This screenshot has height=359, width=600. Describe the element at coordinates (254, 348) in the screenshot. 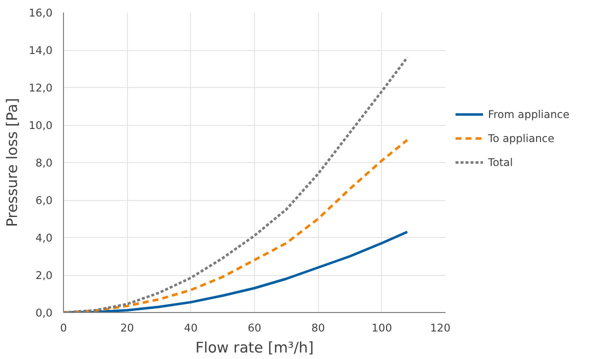

I see `x-axis-title: Flow rate [m³/h]` at that location.